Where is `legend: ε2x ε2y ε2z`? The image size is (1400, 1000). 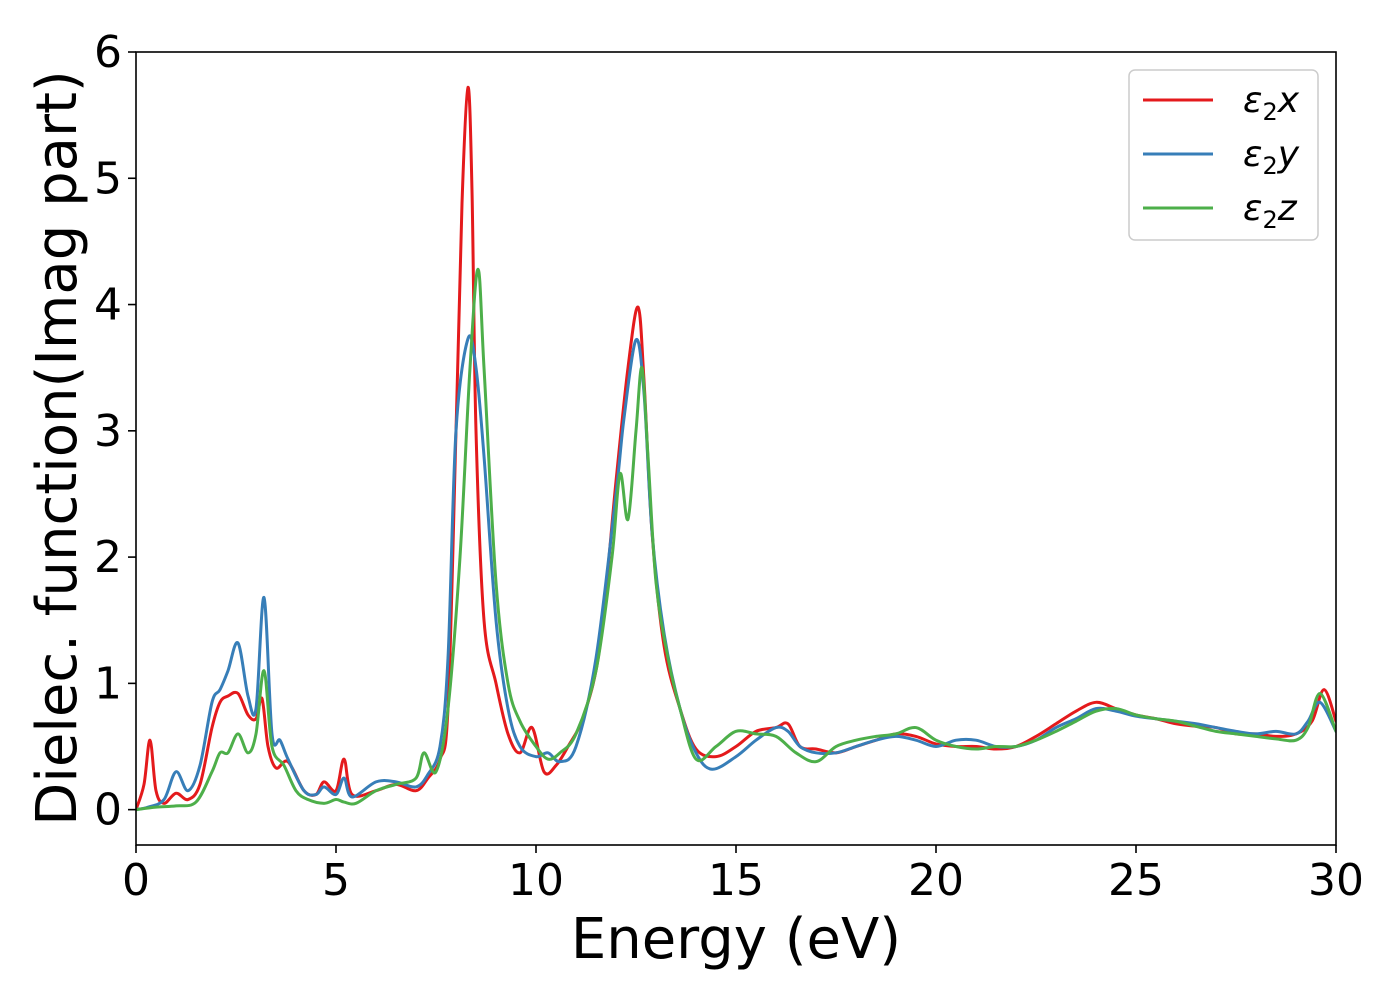
legend: ε2x ε2y ε2z is located at coordinates (1223, 155).